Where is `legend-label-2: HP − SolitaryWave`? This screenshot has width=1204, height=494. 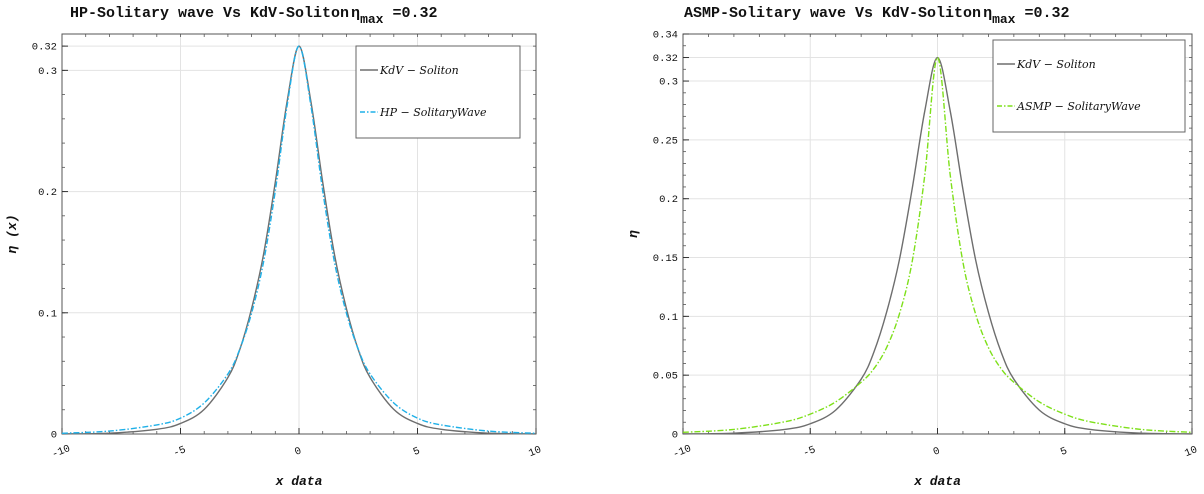 legend-label-2: HP − SolitaryWave is located at coordinates (433, 112).